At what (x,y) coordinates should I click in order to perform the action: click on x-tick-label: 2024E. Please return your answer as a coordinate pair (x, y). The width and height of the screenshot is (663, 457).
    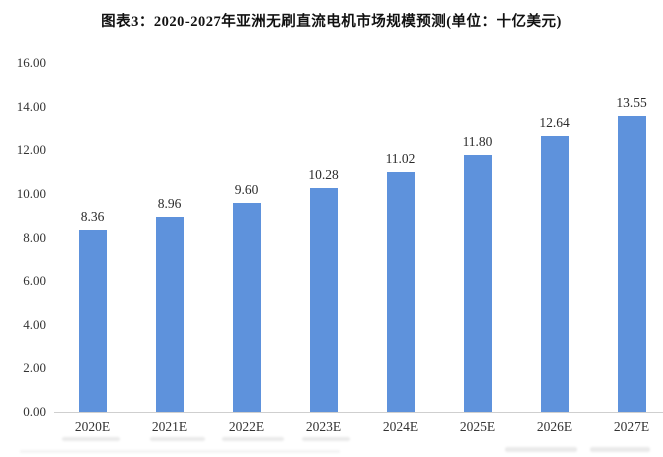
    Looking at the image, I should click on (400, 426).